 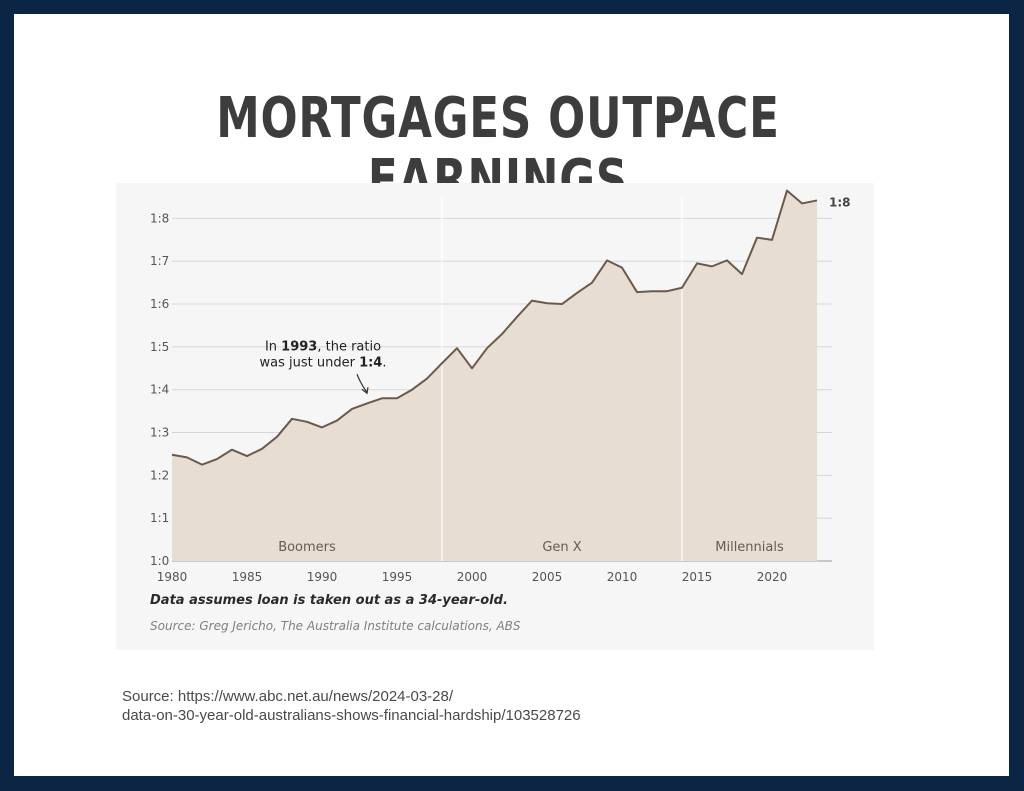 What do you see at coordinates (247, 577) in the screenshot?
I see `x-tick-label: 1985` at bounding box center [247, 577].